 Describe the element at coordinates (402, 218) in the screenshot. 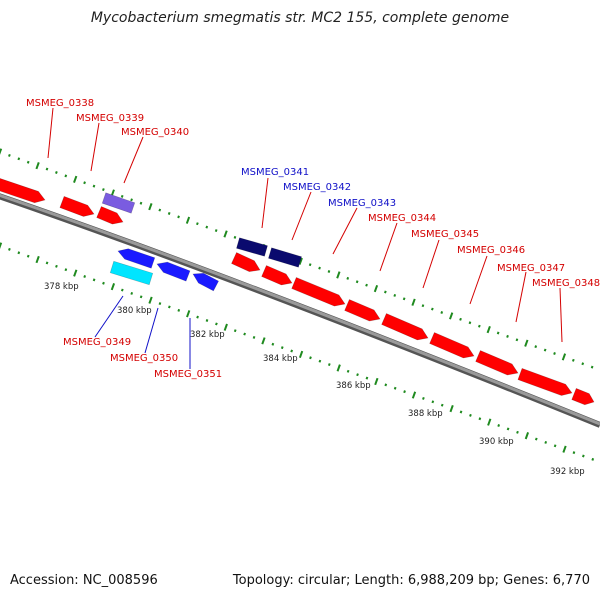

I see `gene-label-msmeg-0344: MSMEG_0344` at that location.